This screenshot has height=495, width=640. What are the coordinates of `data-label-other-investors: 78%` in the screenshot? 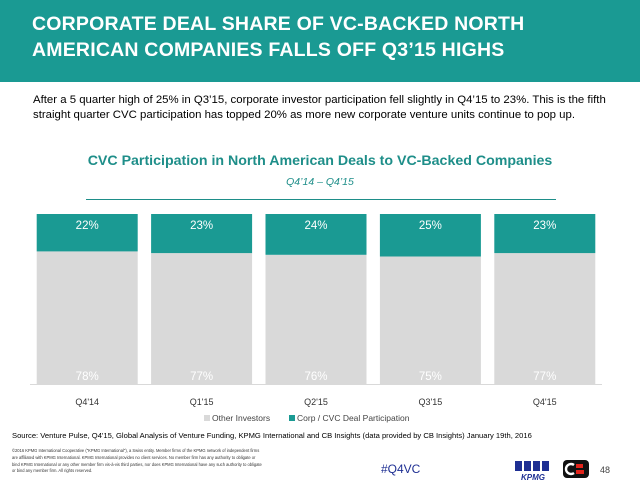 It's located at (87, 377).